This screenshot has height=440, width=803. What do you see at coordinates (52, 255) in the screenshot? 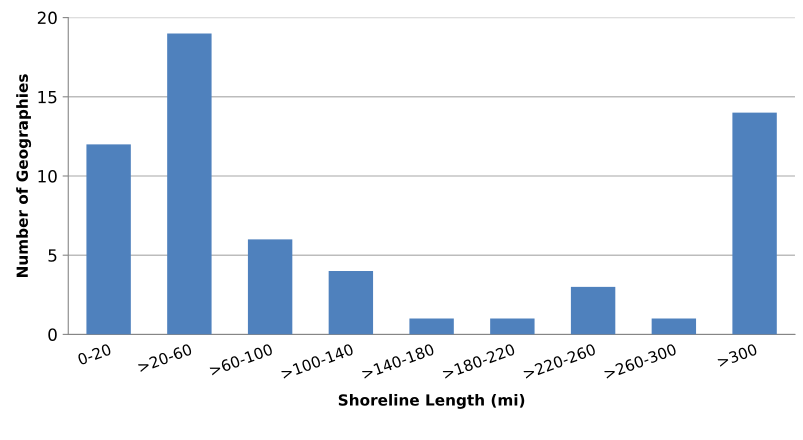
I see `y-tick-label: 5` at bounding box center [52, 255].